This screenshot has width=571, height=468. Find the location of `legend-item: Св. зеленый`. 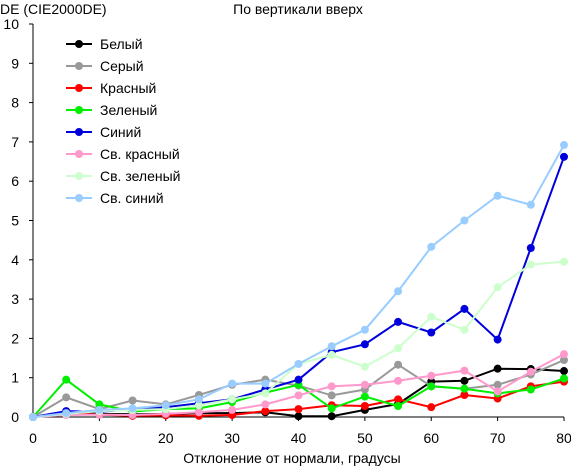

legend-item: Св. зеленый is located at coordinates (123, 176).